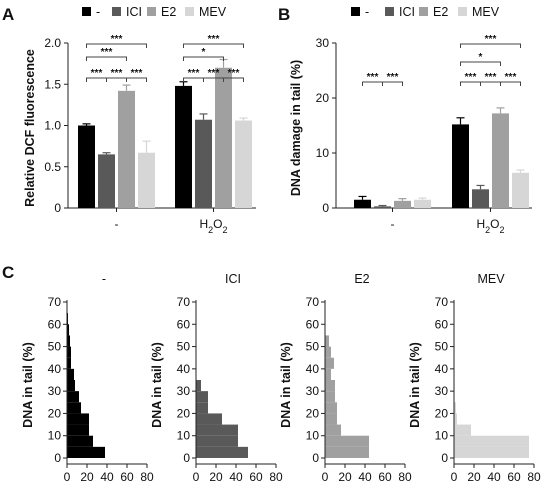 Image resolution: width=550 pixels, height=494 pixels. What do you see at coordinates (30, 128) in the screenshot?
I see `panel-a-y-axis-title: Relative DCF fluorescence` at bounding box center [30, 128].